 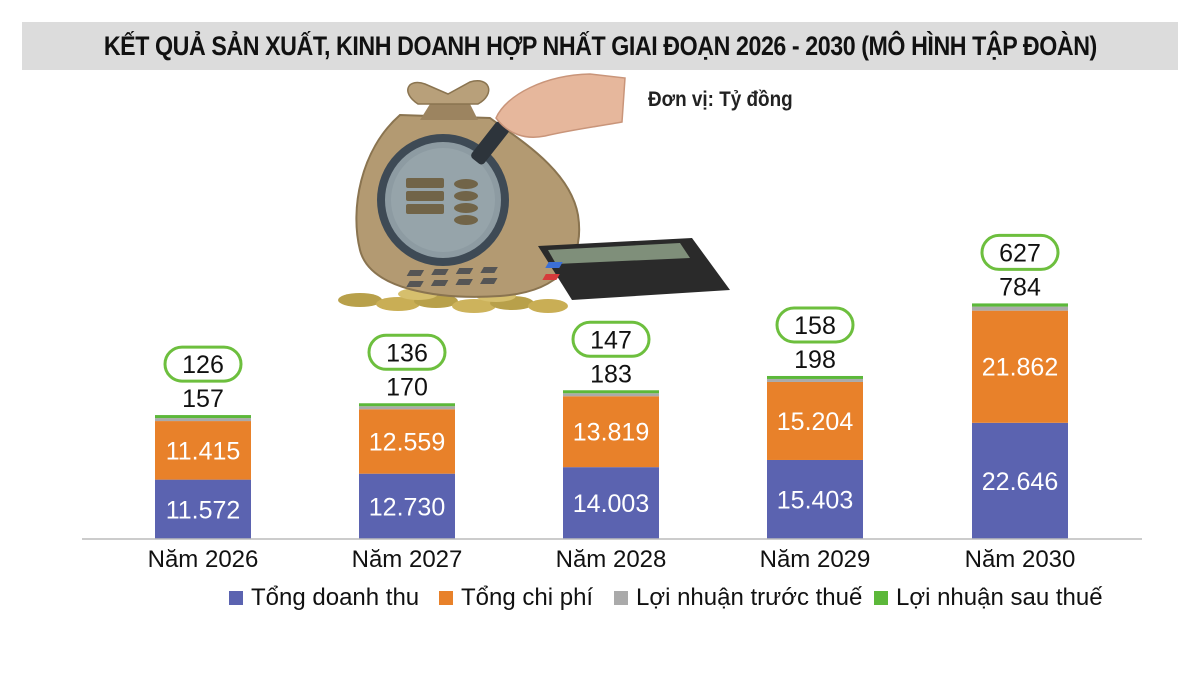 I want to click on calculator-icon, so click(x=568, y=269).